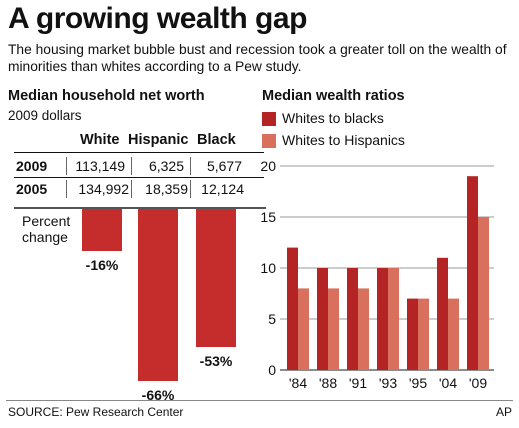 The height and width of the screenshot is (428, 519). Describe the element at coordinates (418, 383) in the screenshot. I see `x-tick-label: '95` at that location.